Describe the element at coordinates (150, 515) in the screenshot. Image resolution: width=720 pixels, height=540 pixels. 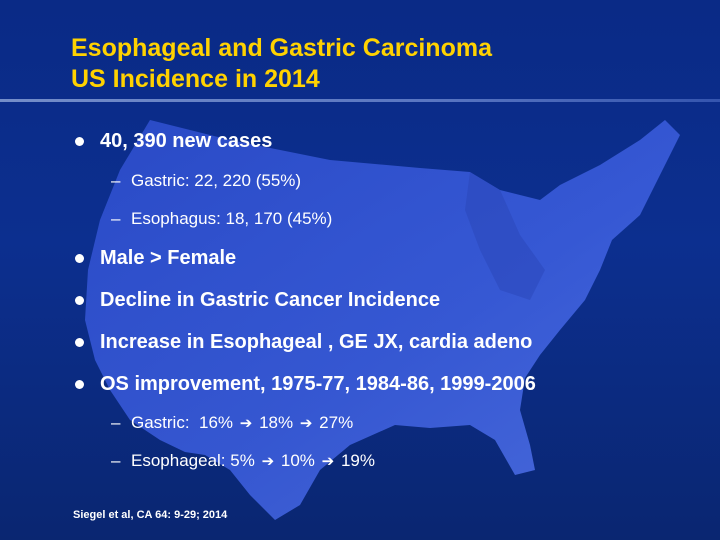
I see `citation: Siegel et al, CA 64: 9-29; 2014` at that location.